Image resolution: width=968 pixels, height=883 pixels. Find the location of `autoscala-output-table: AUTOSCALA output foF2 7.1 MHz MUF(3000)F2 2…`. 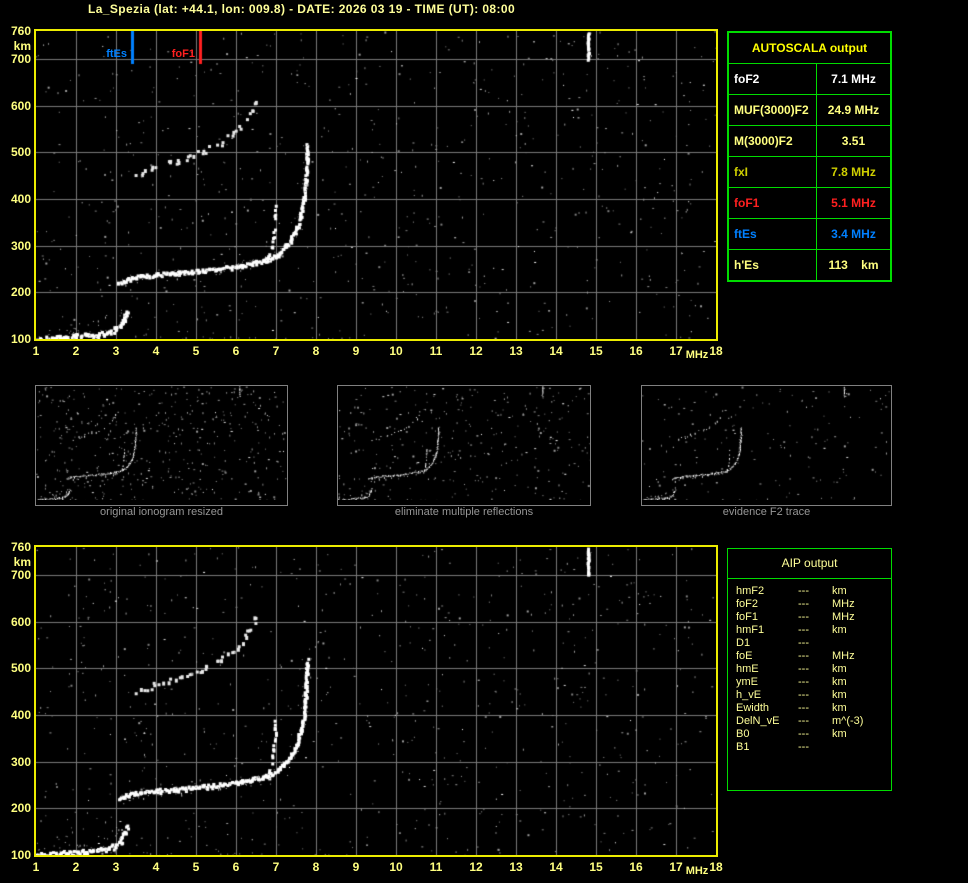

autoscala-output-table: AUTOSCALA output foF2 7.1 MHz MUF(3000)F2 2… is located at coordinates (809, 156).